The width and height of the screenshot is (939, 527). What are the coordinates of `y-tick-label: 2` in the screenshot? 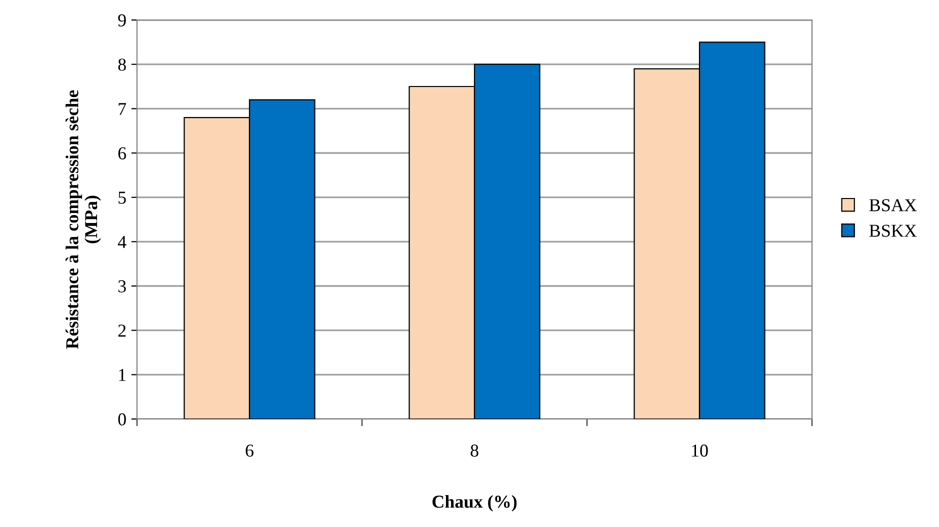 It's located at (122, 330).